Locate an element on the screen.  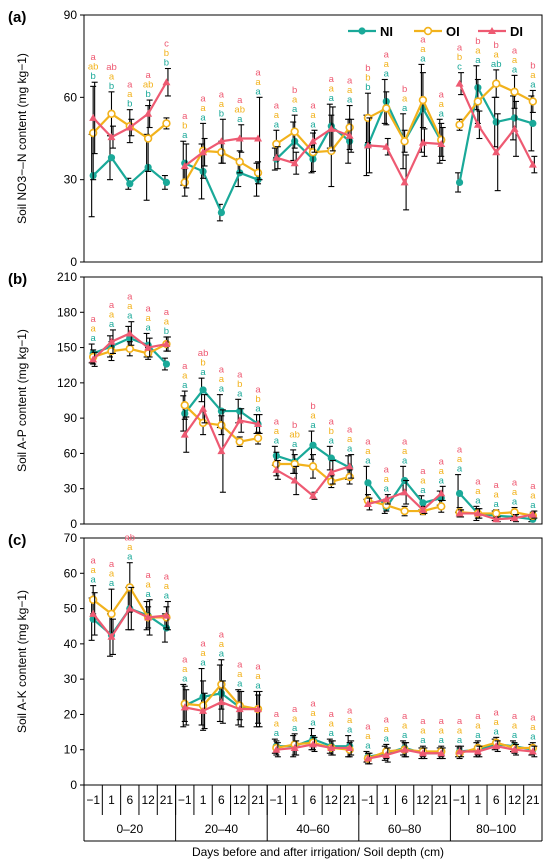
sig-letter-di: ab is located at coordinates (111, 67).